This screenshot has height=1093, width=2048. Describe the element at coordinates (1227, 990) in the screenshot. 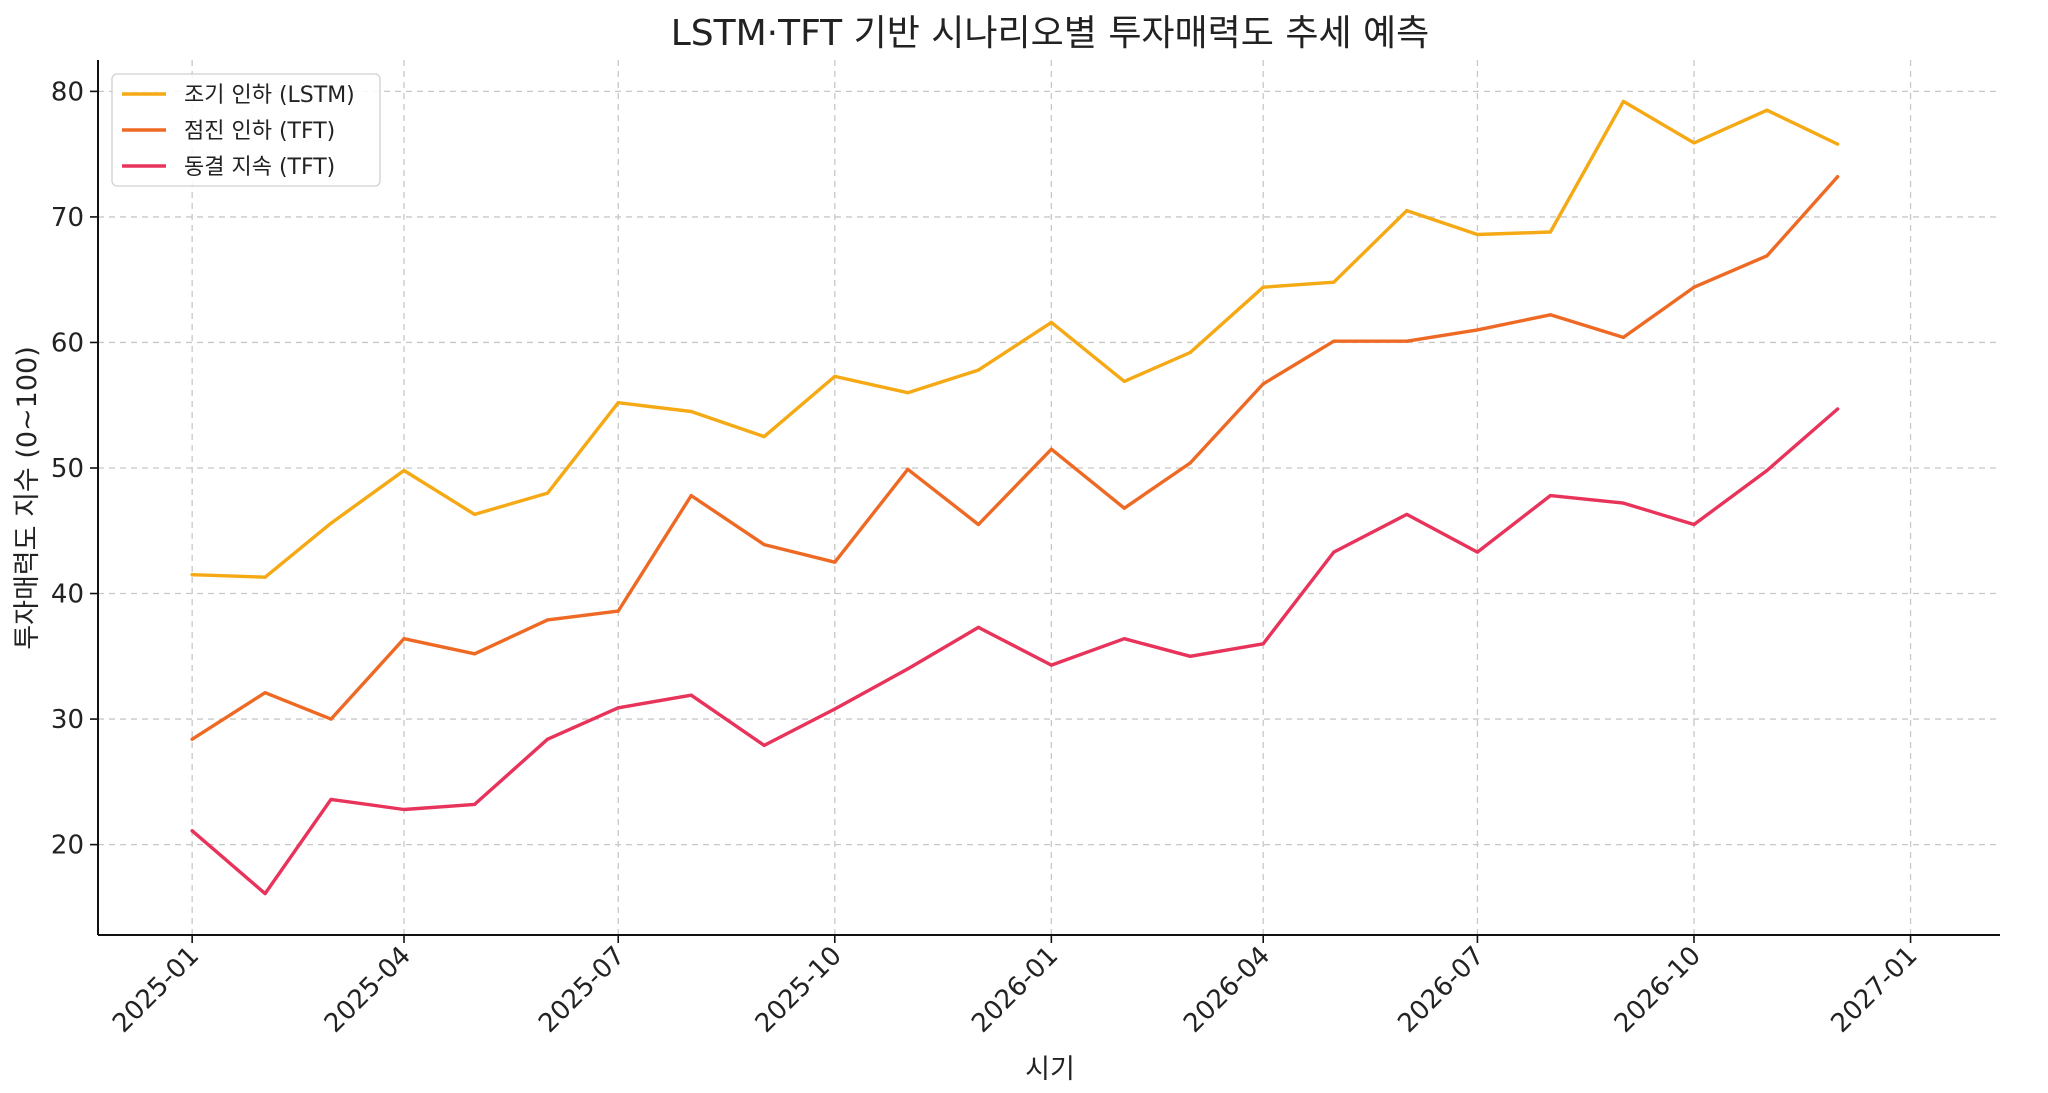

I see `x-tick-label: 2026-04` at that location.